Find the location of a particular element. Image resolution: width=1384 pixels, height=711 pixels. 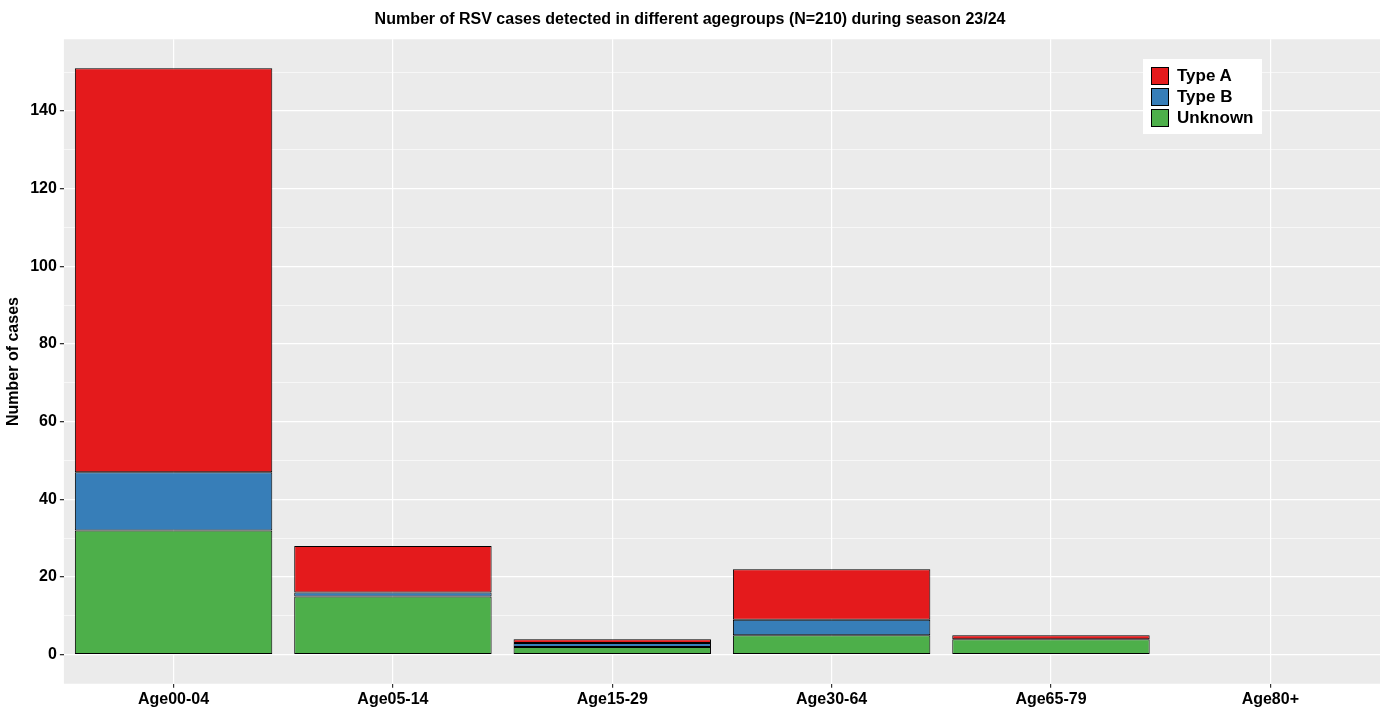

y-tick-label: 60 is located at coordinates (48, 421).